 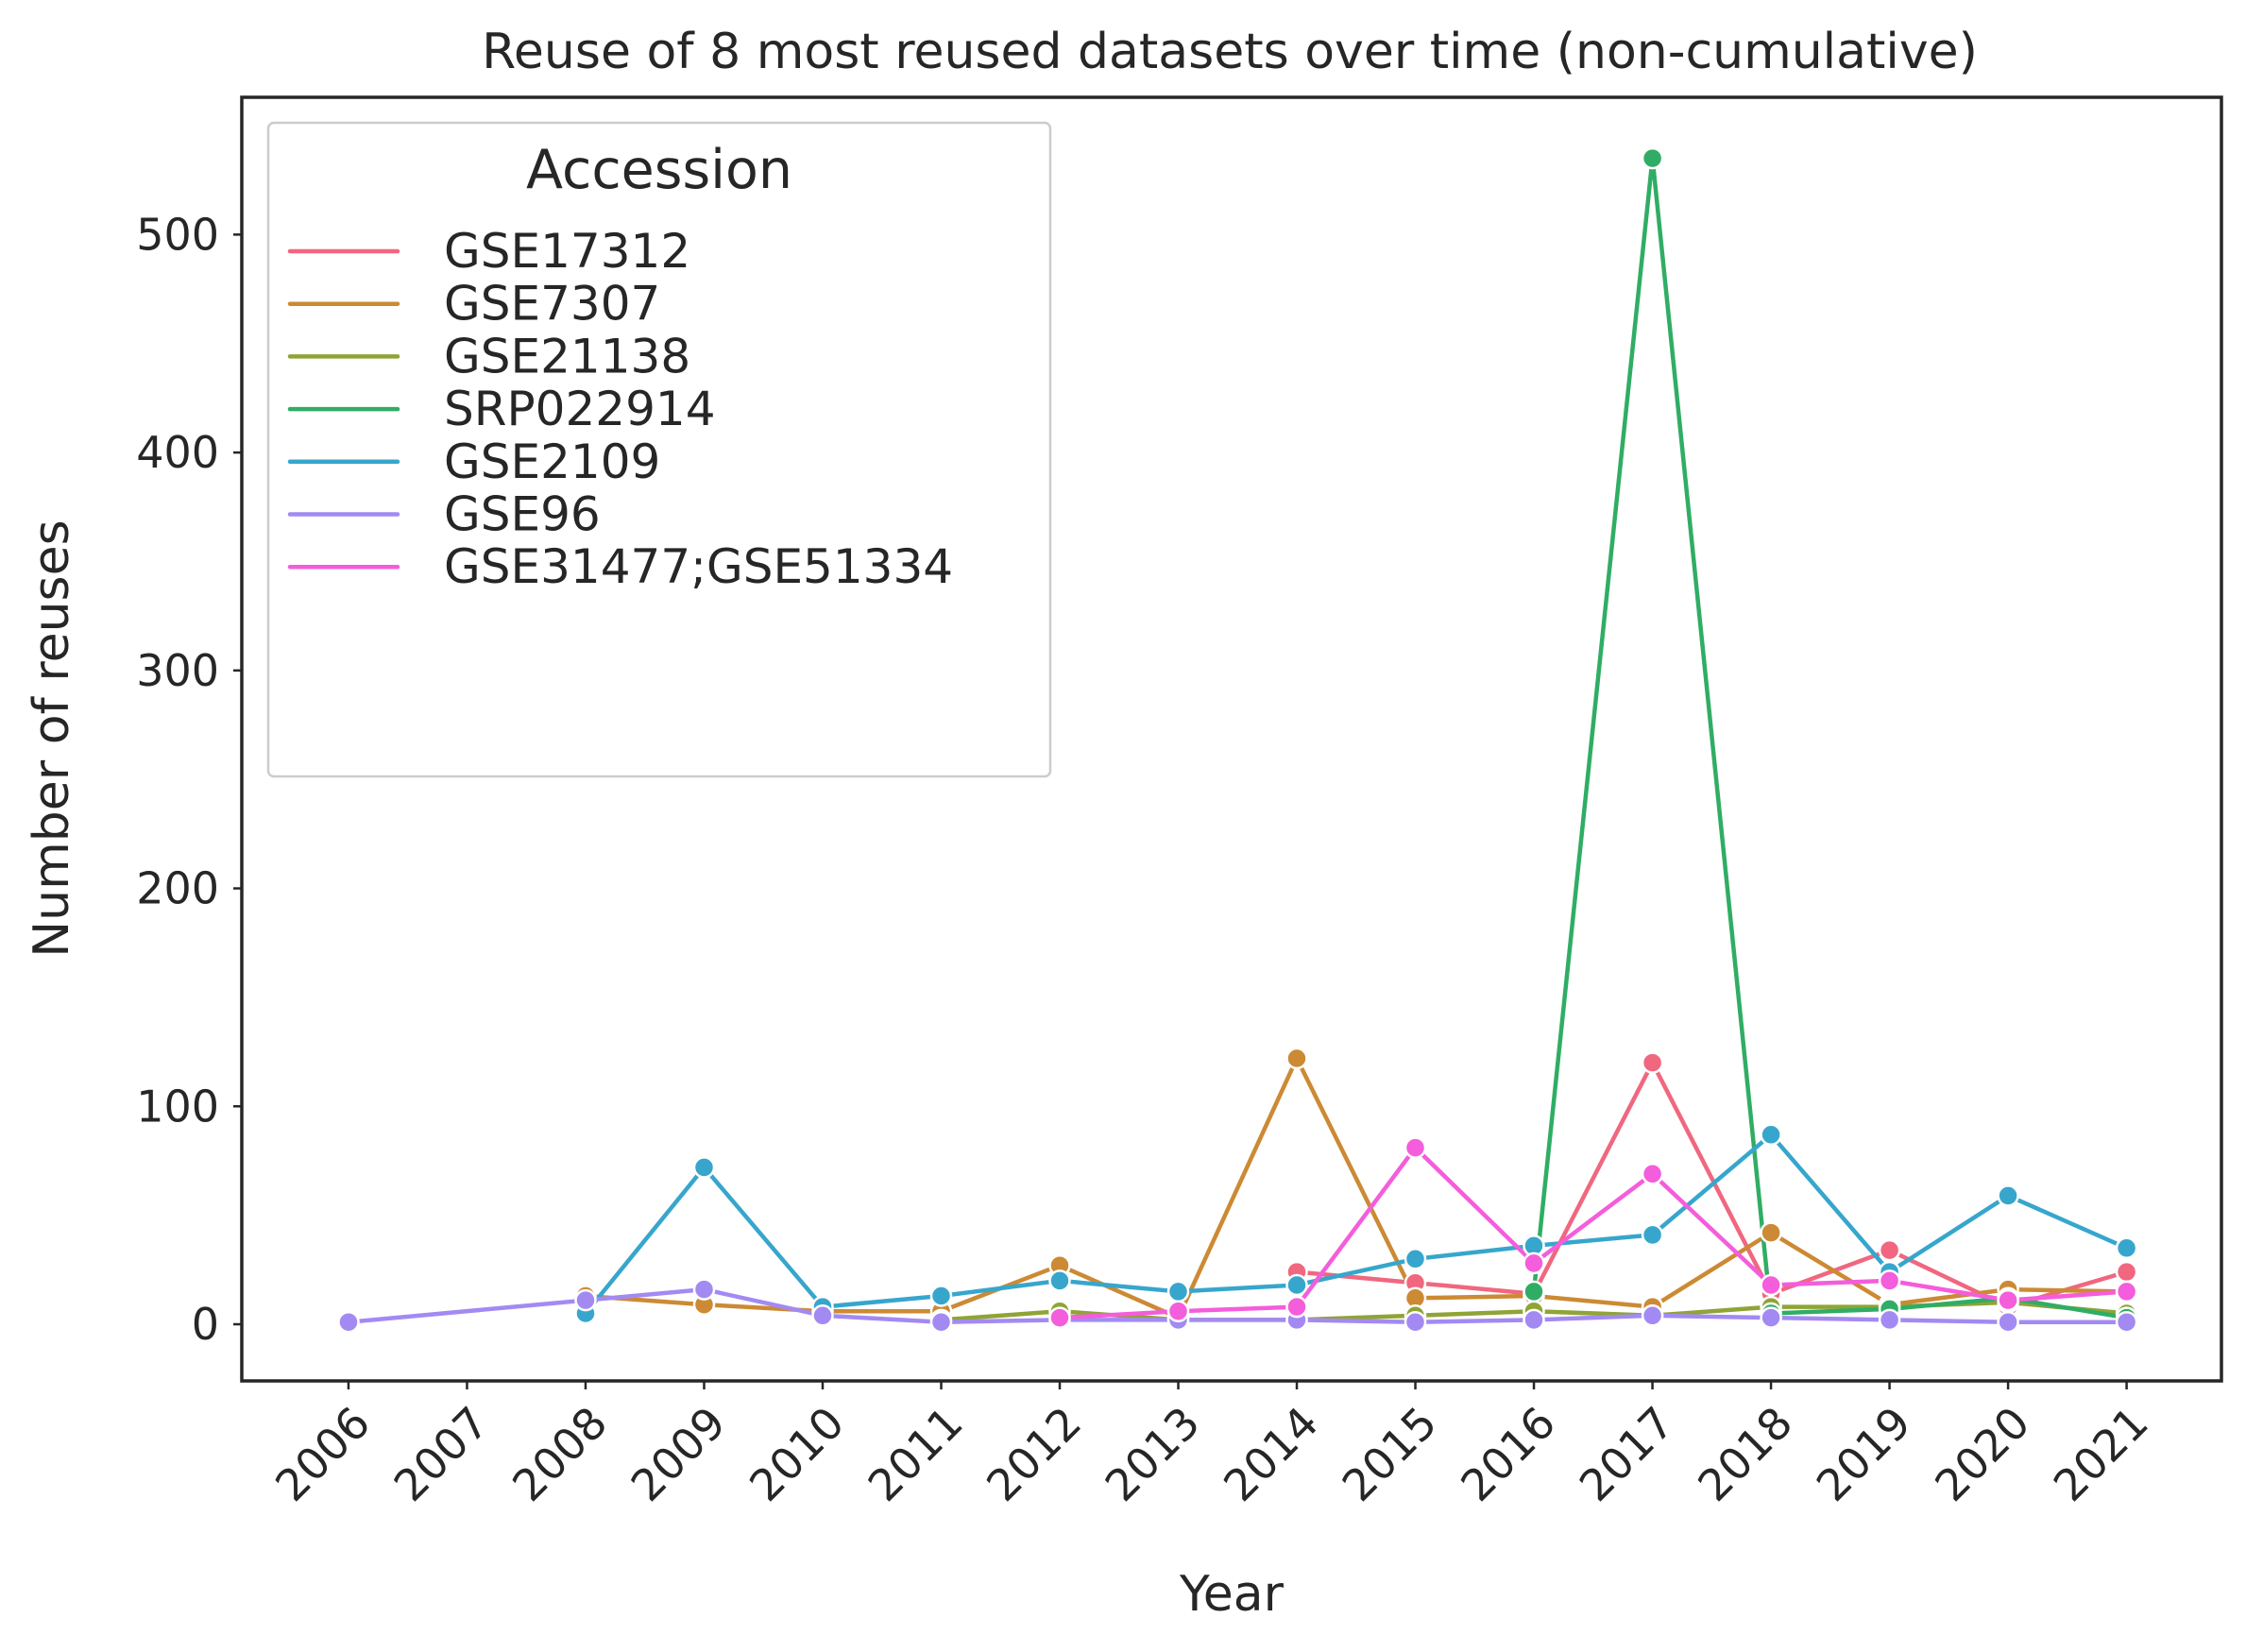 What do you see at coordinates (177, 453) in the screenshot?
I see `y-tick-label: 400` at bounding box center [177, 453].